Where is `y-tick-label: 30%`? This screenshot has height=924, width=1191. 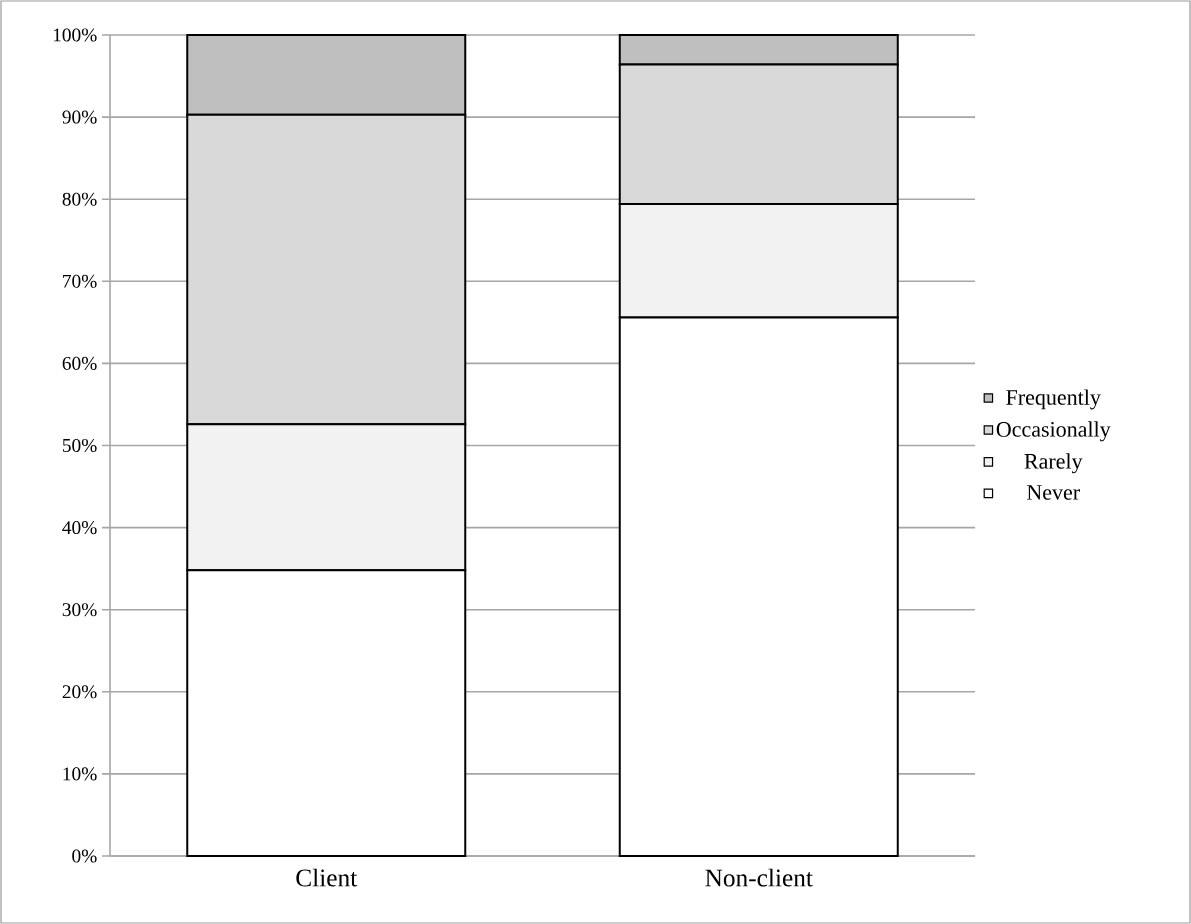
y-tick-label: 30% is located at coordinates (79, 610).